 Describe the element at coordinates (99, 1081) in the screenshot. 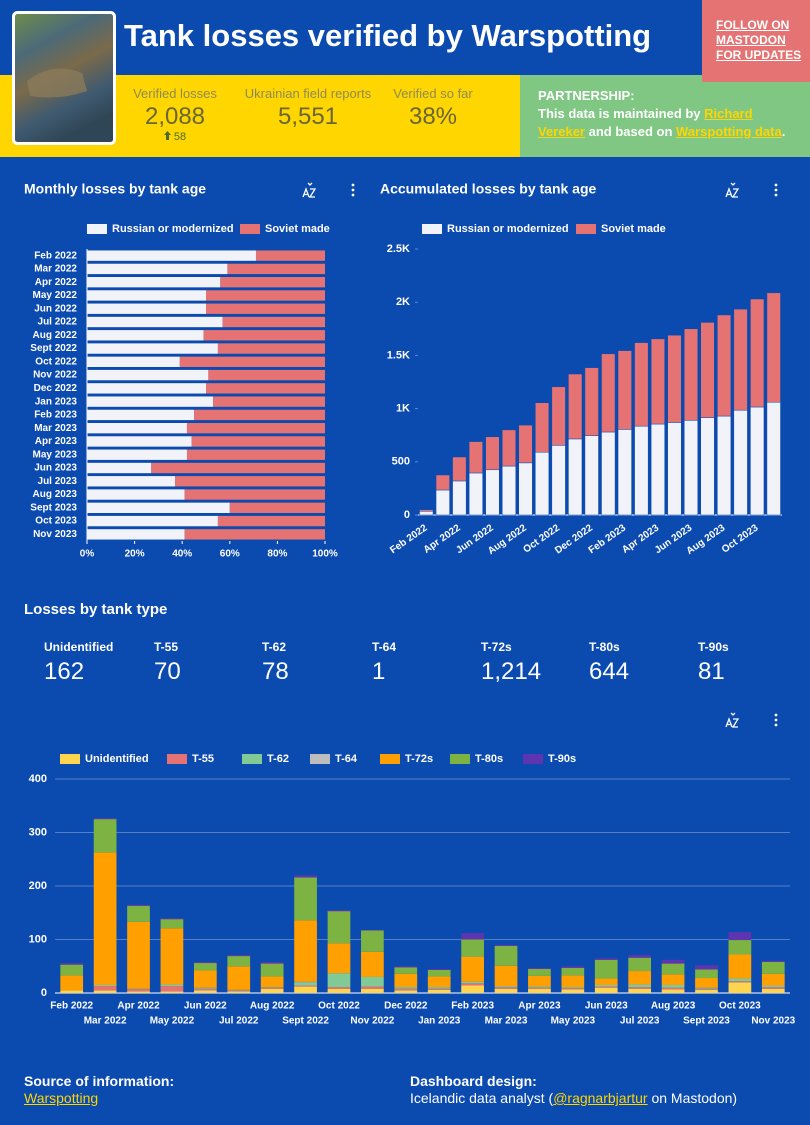

I see `source-title: Source of information:` at that location.